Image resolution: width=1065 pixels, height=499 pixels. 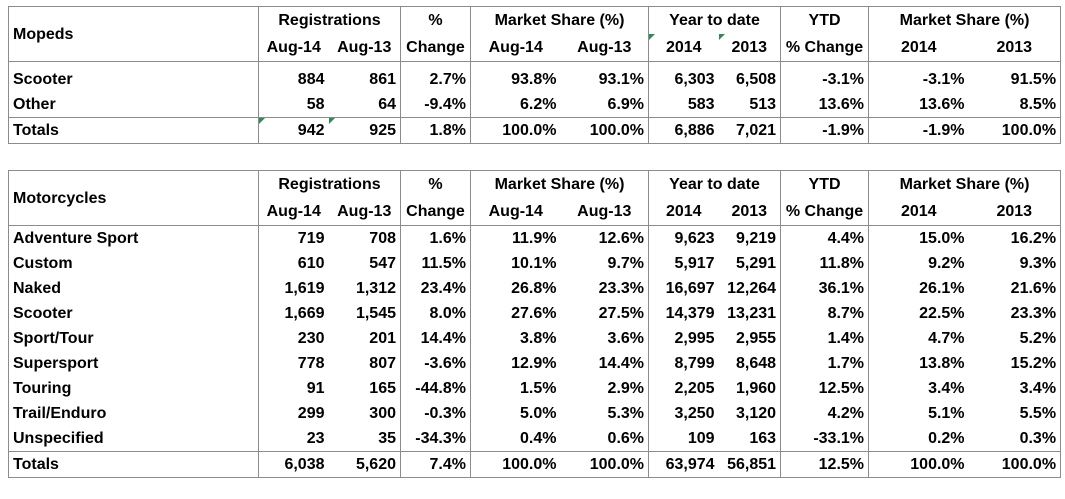 I want to click on cell-ytd-share-2013: 5.2%, so click(x=1015, y=338).